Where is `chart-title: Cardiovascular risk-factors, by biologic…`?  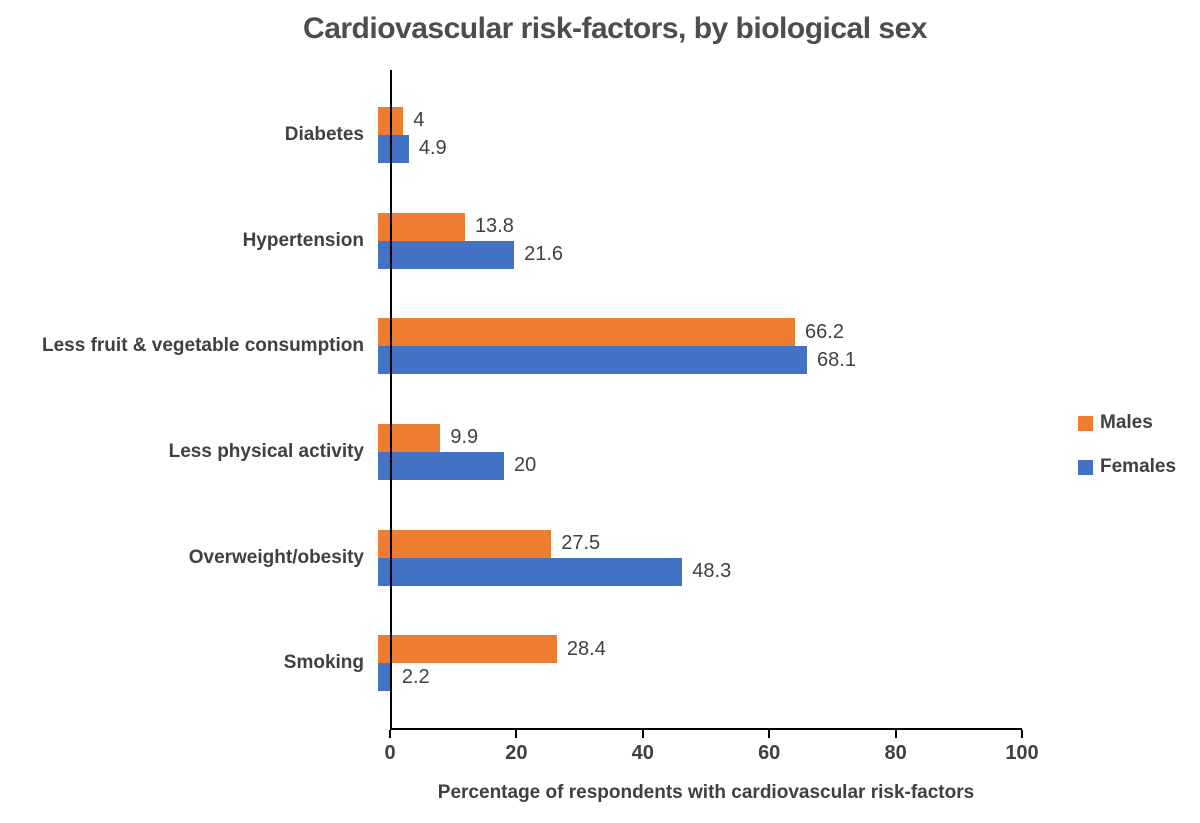
chart-title: Cardiovascular risk-factors, by biologic… is located at coordinates (615, 28).